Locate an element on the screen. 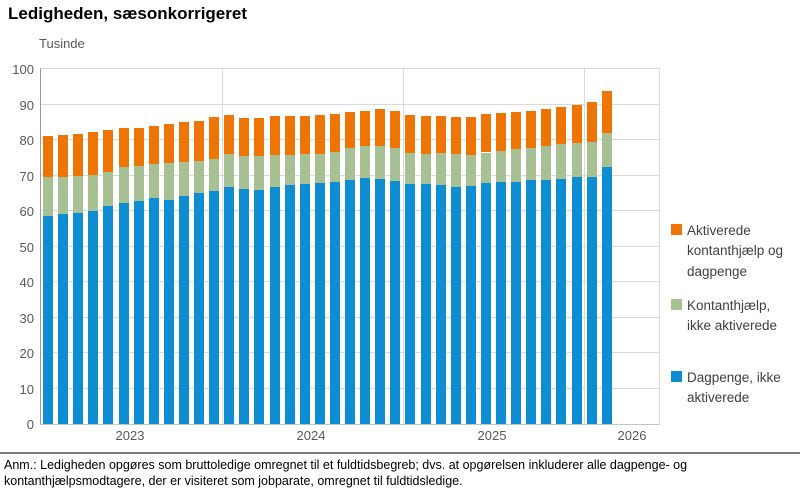  y-tick-label: 90 is located at coordinates (26, 105).